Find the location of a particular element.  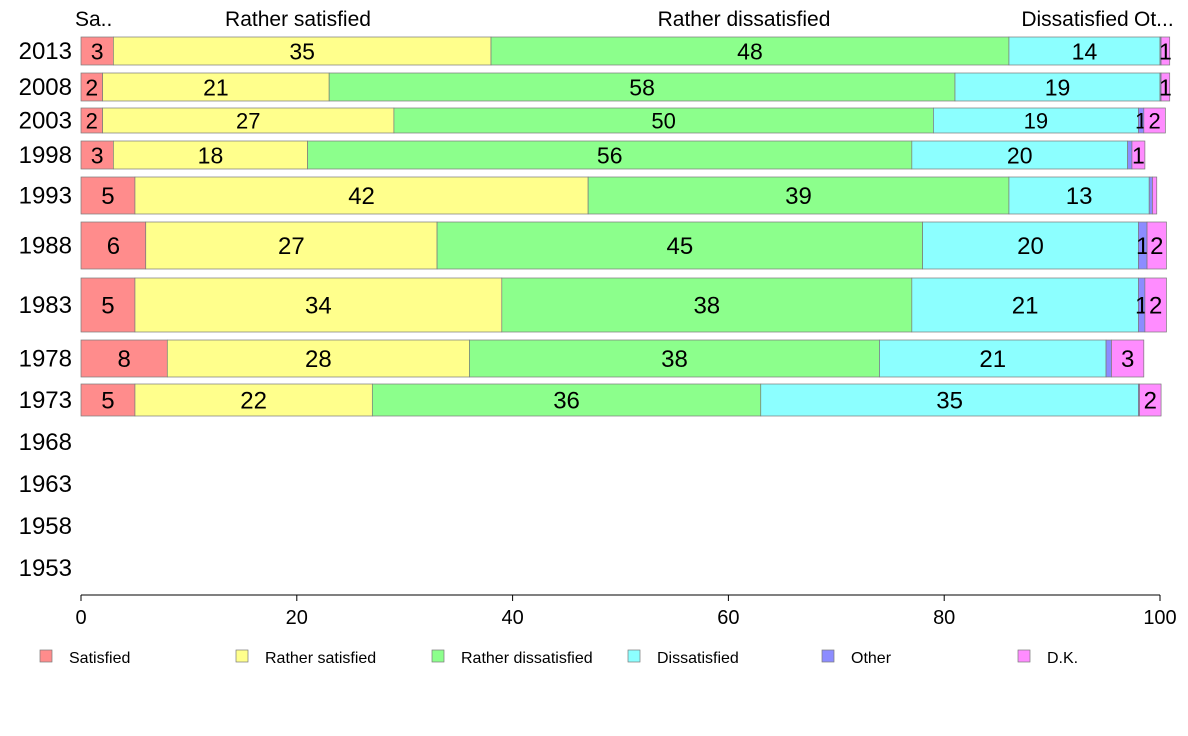

bar-row-2008: 2 21 58 19 1 is located at coordinates (626, 87).